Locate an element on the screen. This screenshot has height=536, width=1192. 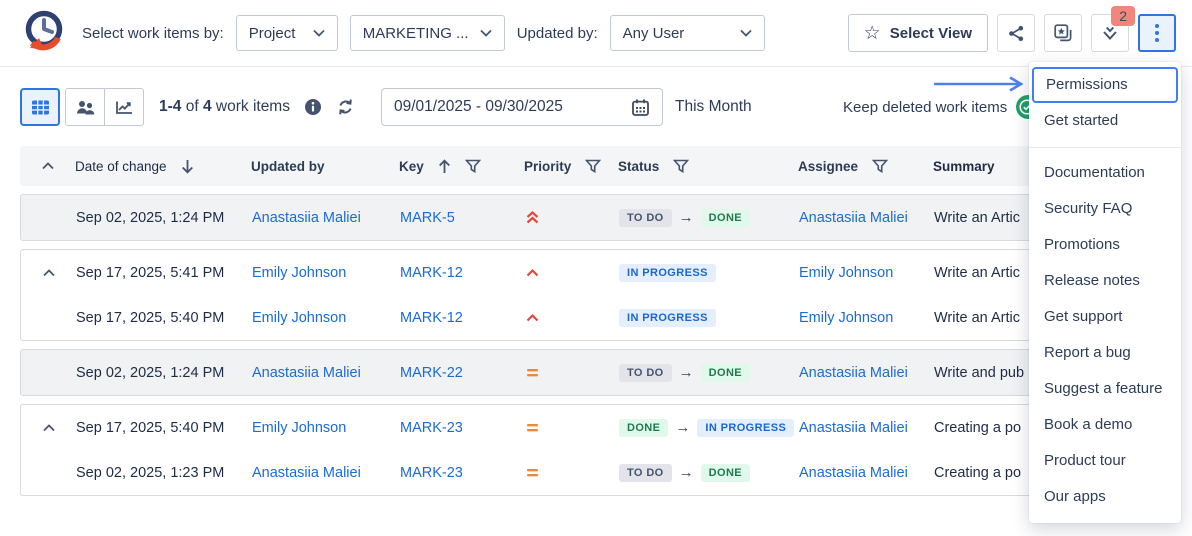
issue-key-link: MARK-22 is located at coordinates (431, 372).